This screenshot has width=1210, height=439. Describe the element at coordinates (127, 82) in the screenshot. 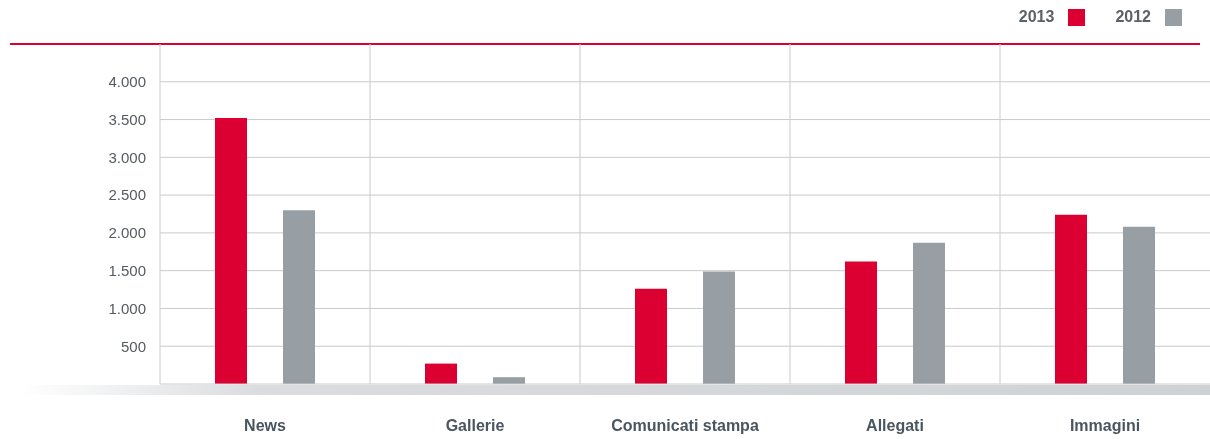

I see `y-tick-label: 4.000` at that location.